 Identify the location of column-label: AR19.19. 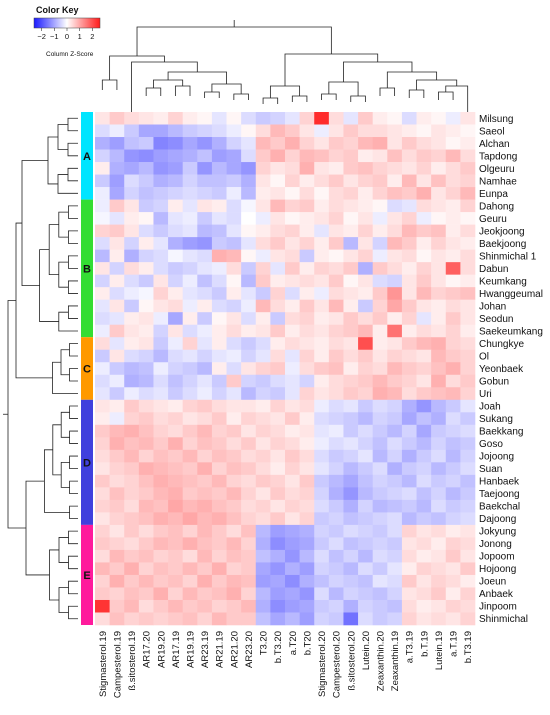
(191, 649).